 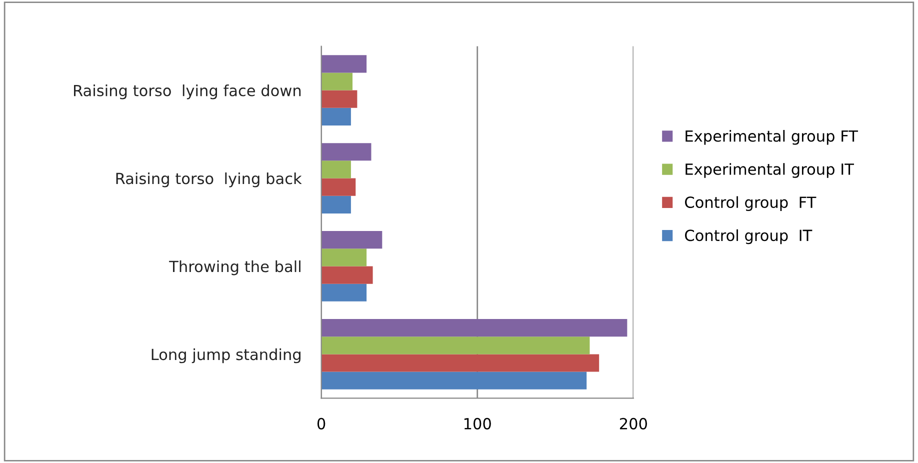 I want to click on y-tick-label: Raising torso lying back, so click(x=209, y=180).